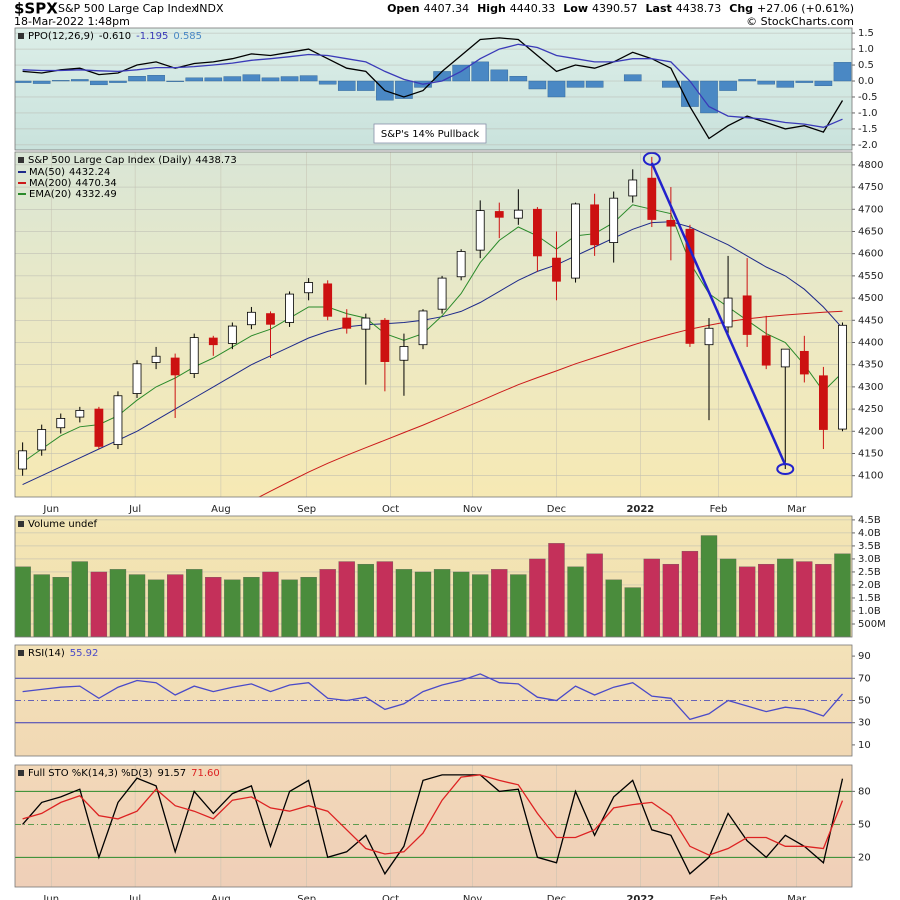 The image size is (900, 900). I want to click on x-tick-label: Oct, so click(390, 509).